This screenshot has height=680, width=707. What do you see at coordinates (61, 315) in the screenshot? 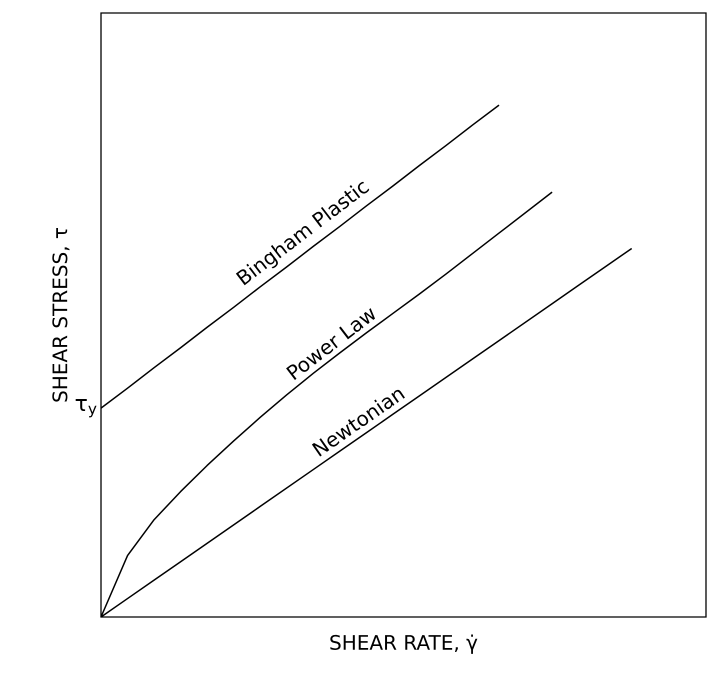
I see `y-axis-title: SHEAR STRESS, τ` at bounding box center [61, 315].